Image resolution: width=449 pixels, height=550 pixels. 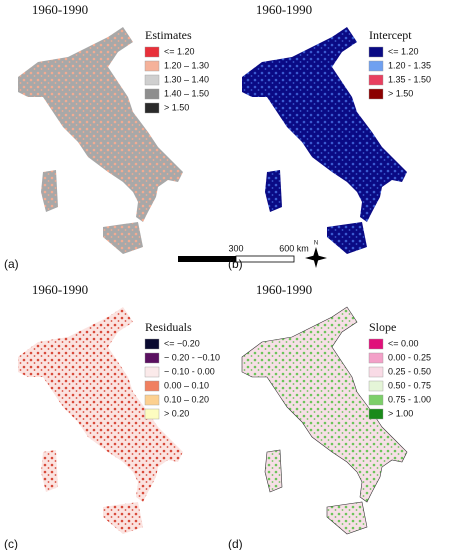 What do you see at coordinates (168, 327) in the screenshot?
I see `legend-title: Residuals` at bounding box center [168, 327].